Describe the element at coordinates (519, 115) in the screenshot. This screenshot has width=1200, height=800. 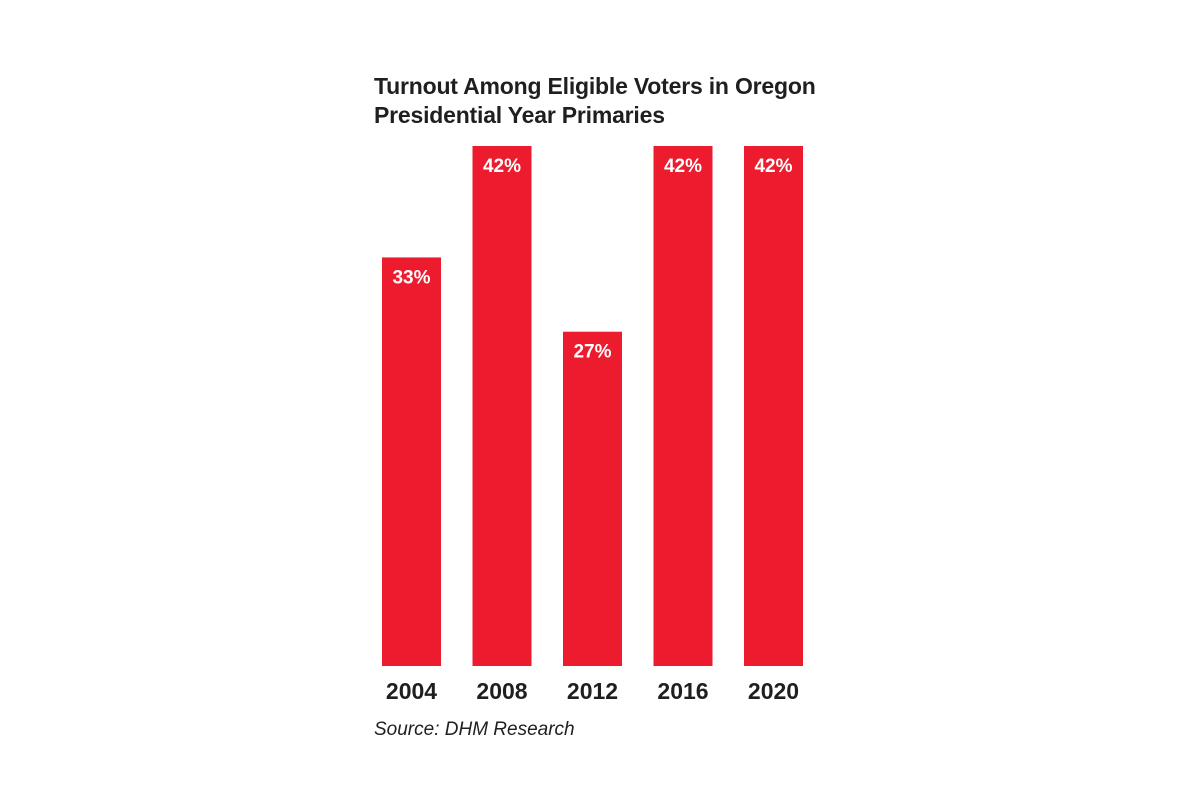
I see `chart-title-line-2: Presidential Year Primaries` at that location.